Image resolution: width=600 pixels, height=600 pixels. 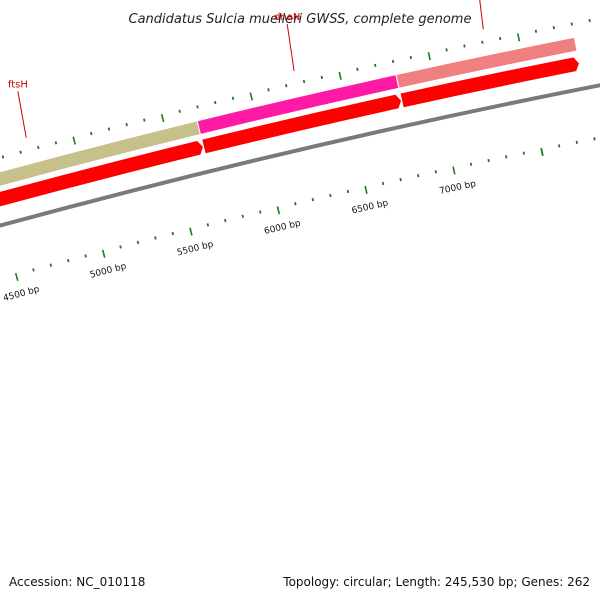 What do you see at coordinates (370, 207) in the screenshot?
I see `bp-label: 6500 bp` at bounding box center [370, 207].